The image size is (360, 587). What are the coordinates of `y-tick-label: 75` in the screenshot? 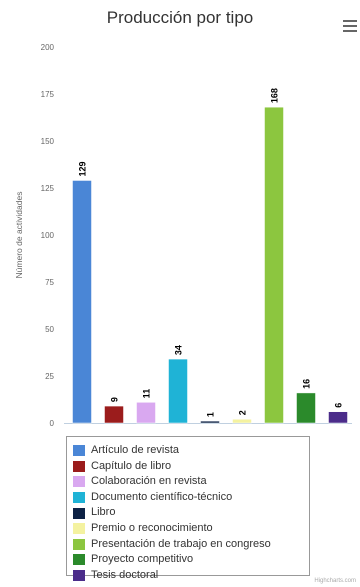 It's located at (49, 282).